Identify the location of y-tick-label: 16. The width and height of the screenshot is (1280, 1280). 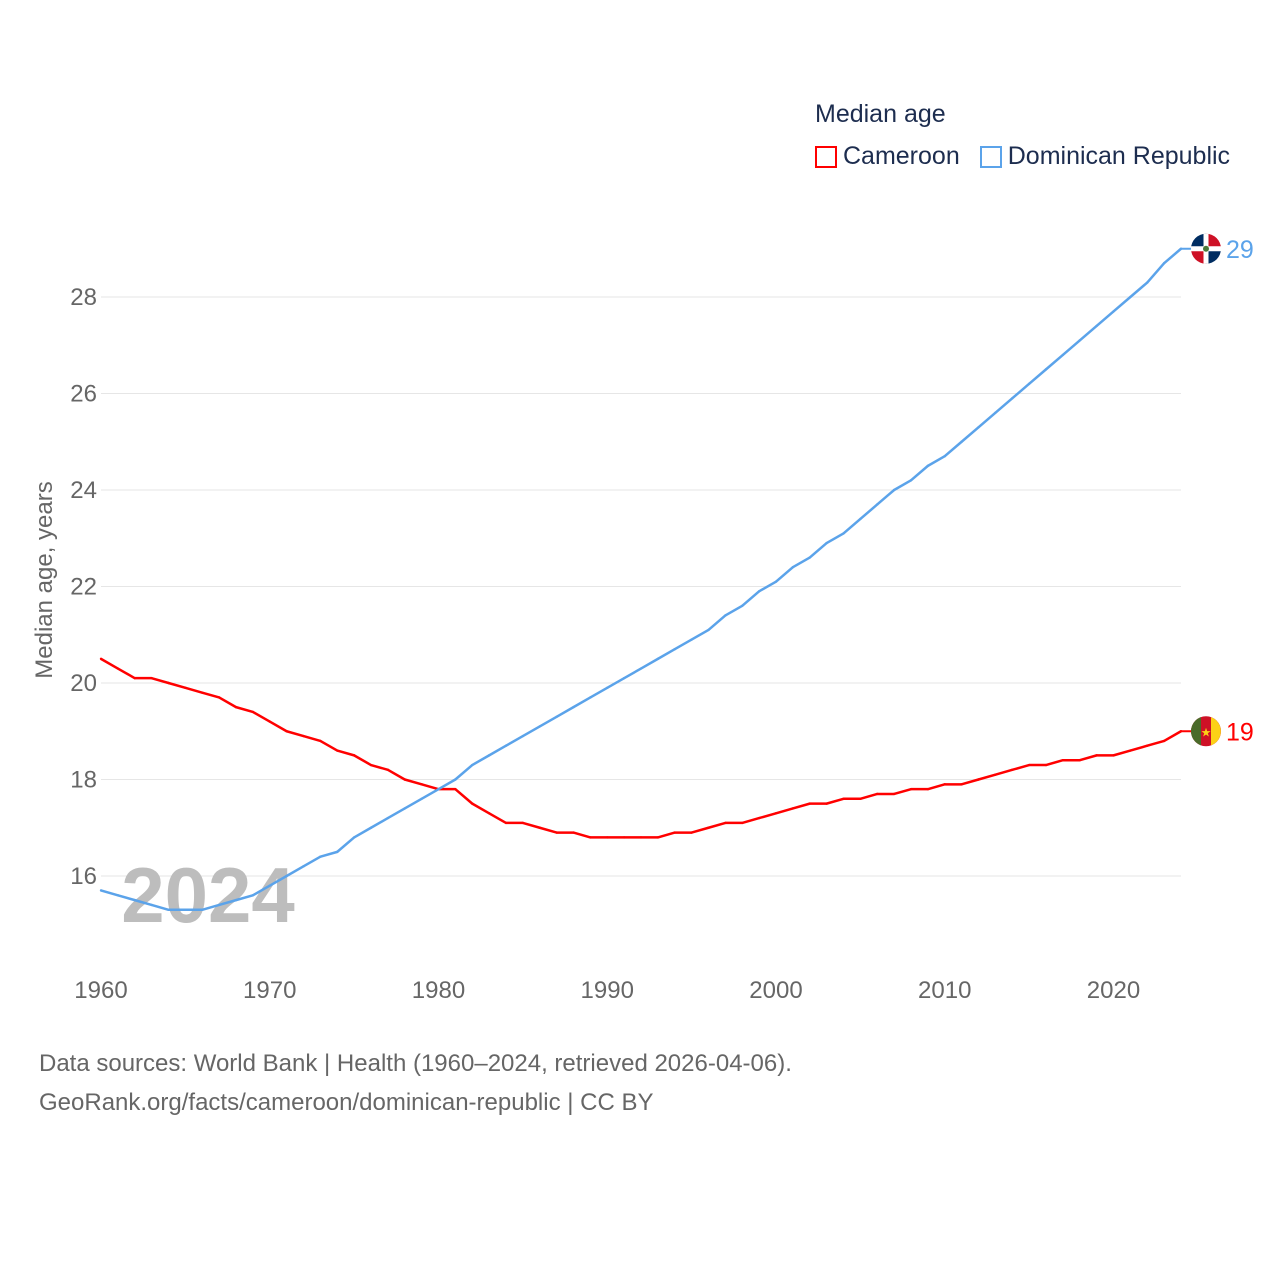
(83, 876).